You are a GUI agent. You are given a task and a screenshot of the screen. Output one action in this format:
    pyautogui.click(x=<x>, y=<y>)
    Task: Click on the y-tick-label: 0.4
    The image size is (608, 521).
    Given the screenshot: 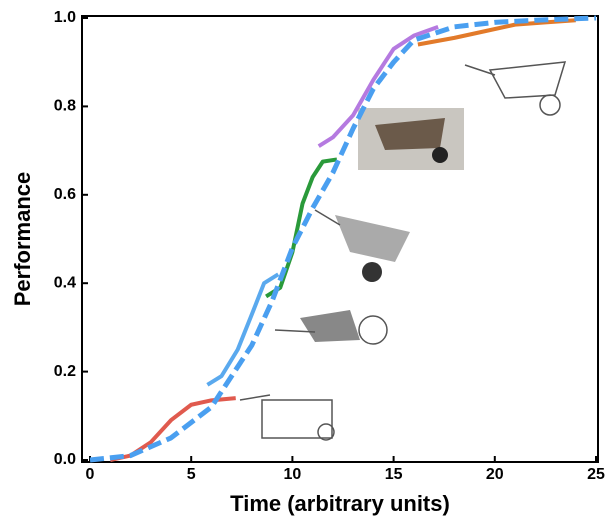 What is the action you would take?
    pyautogui.click(x=65, y=282)
    